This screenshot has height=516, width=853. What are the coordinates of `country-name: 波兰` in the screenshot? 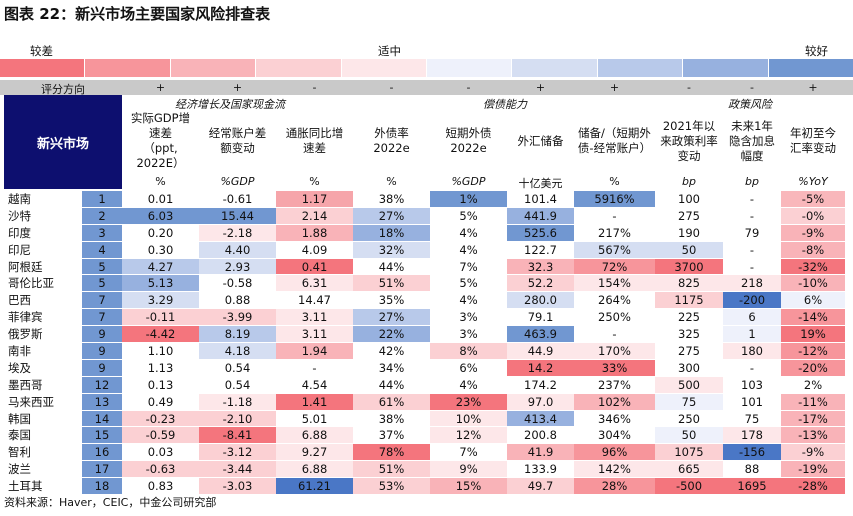 It's located at (19, 469).